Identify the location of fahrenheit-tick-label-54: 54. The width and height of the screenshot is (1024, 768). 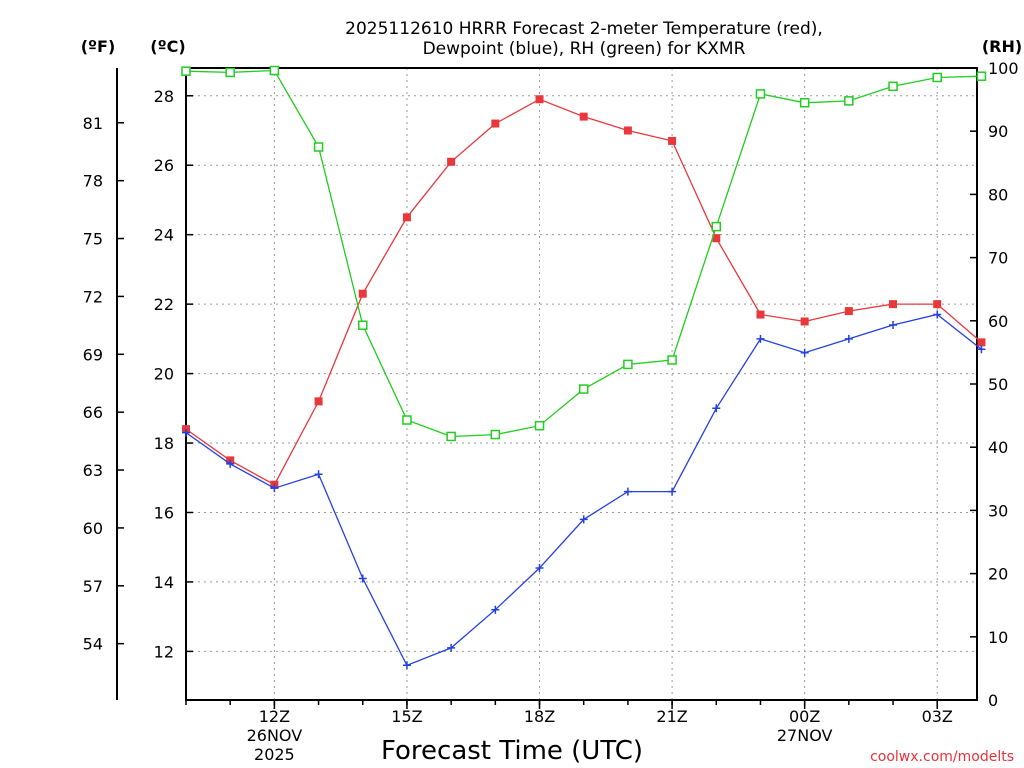
(93, 644).